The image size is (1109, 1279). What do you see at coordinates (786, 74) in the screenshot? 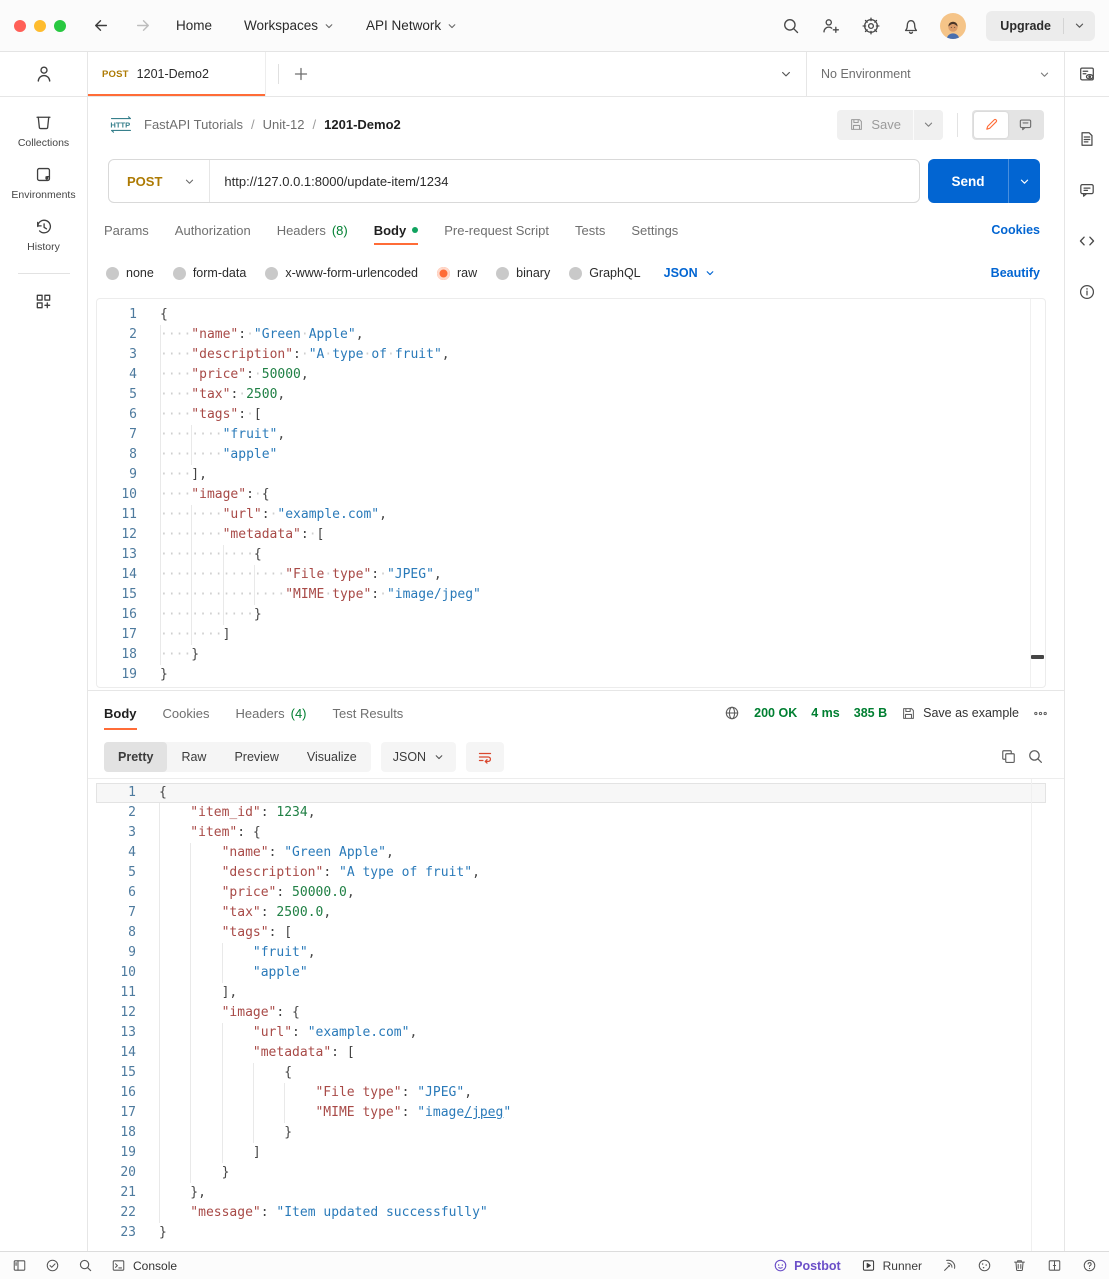
I see `tab-overflow-chevron-icon` at bounding box center [786, 74].